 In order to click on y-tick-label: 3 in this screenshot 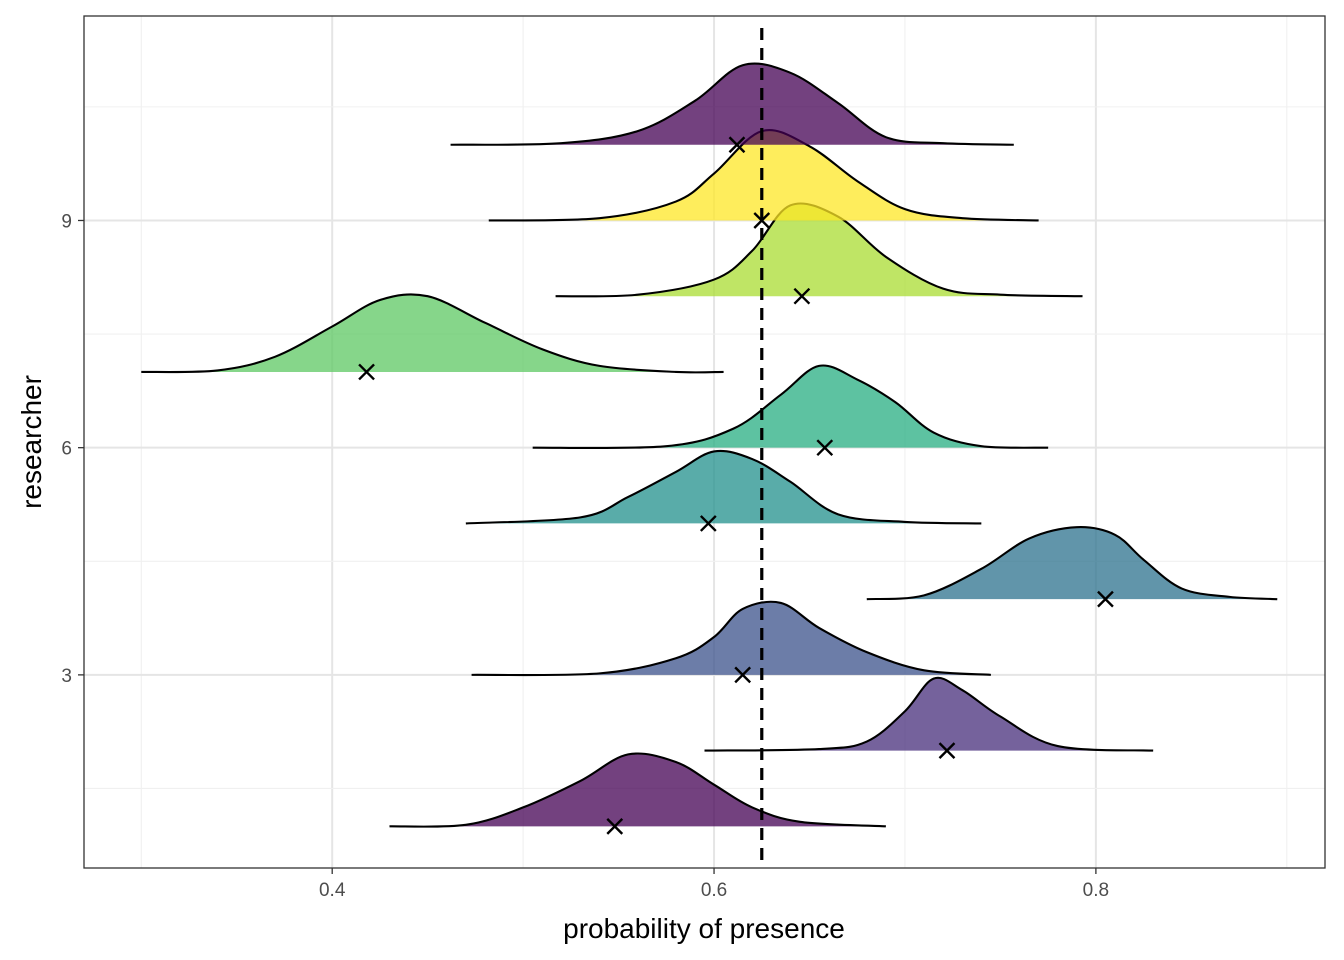, I will do `click(66, 676)`.